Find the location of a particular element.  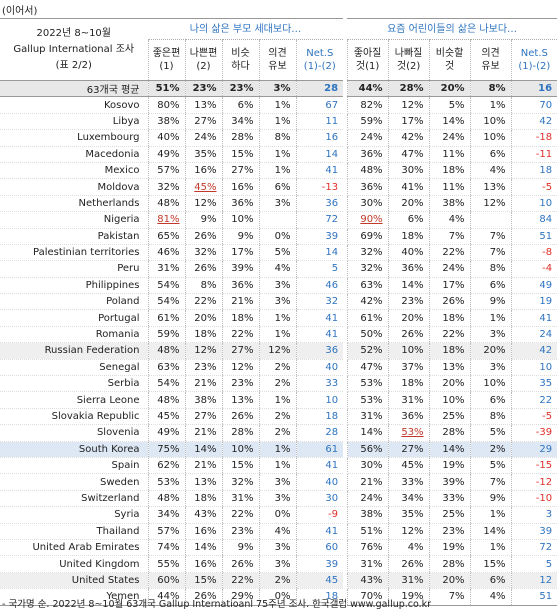

row-label: Palestinian territories is located at coordinates (74, 253).